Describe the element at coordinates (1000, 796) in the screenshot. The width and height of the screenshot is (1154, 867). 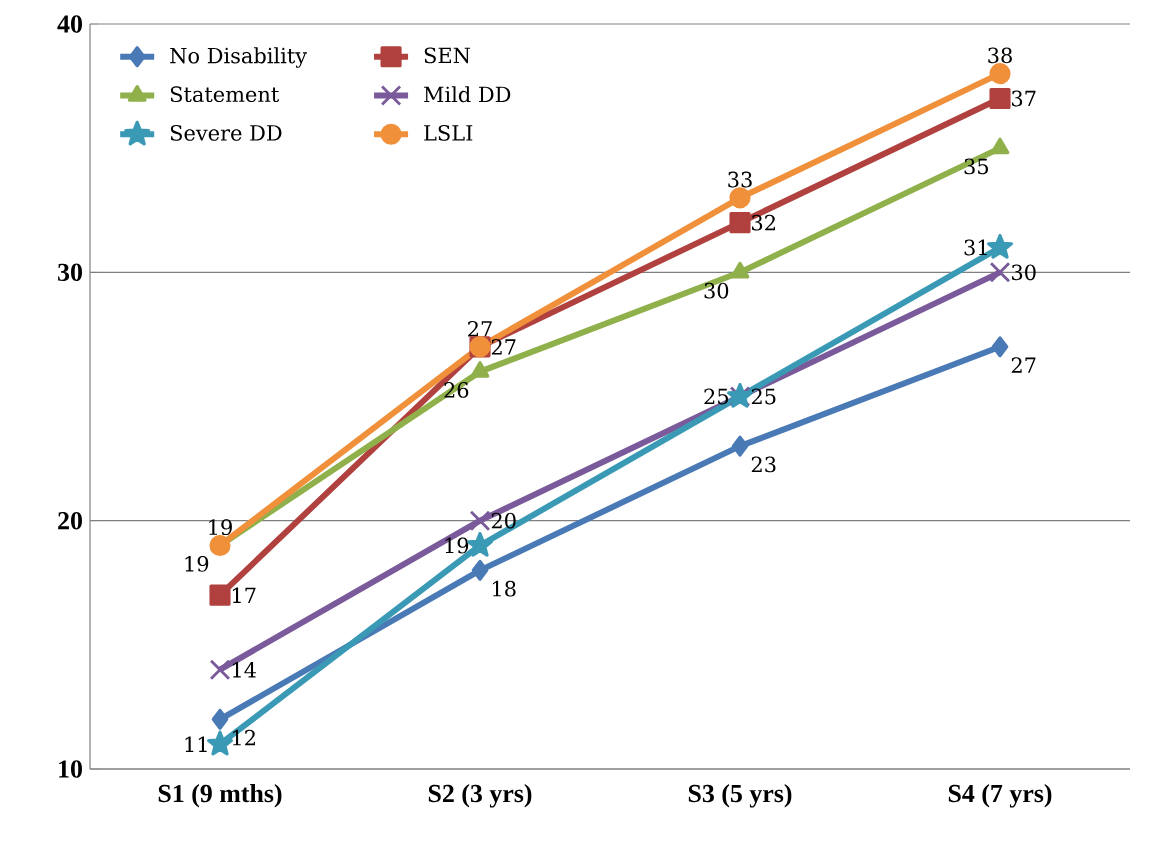
I see `x-tick-label: S4 (7 yrs)` at that location.